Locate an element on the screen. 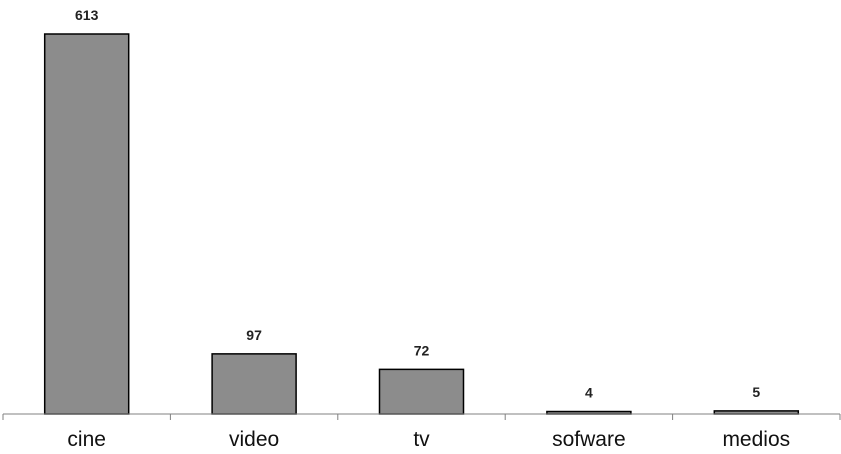 The image size is (841, 454). category-labels-group: cine video tv sofware medios is located at coordinates (428, 439).